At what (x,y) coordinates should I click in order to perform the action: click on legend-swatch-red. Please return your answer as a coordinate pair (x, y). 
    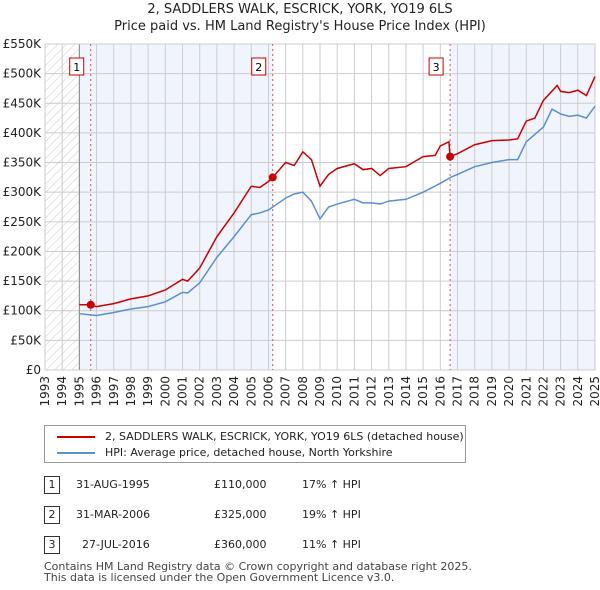
    Looking at the image, I should click on (76, 436).